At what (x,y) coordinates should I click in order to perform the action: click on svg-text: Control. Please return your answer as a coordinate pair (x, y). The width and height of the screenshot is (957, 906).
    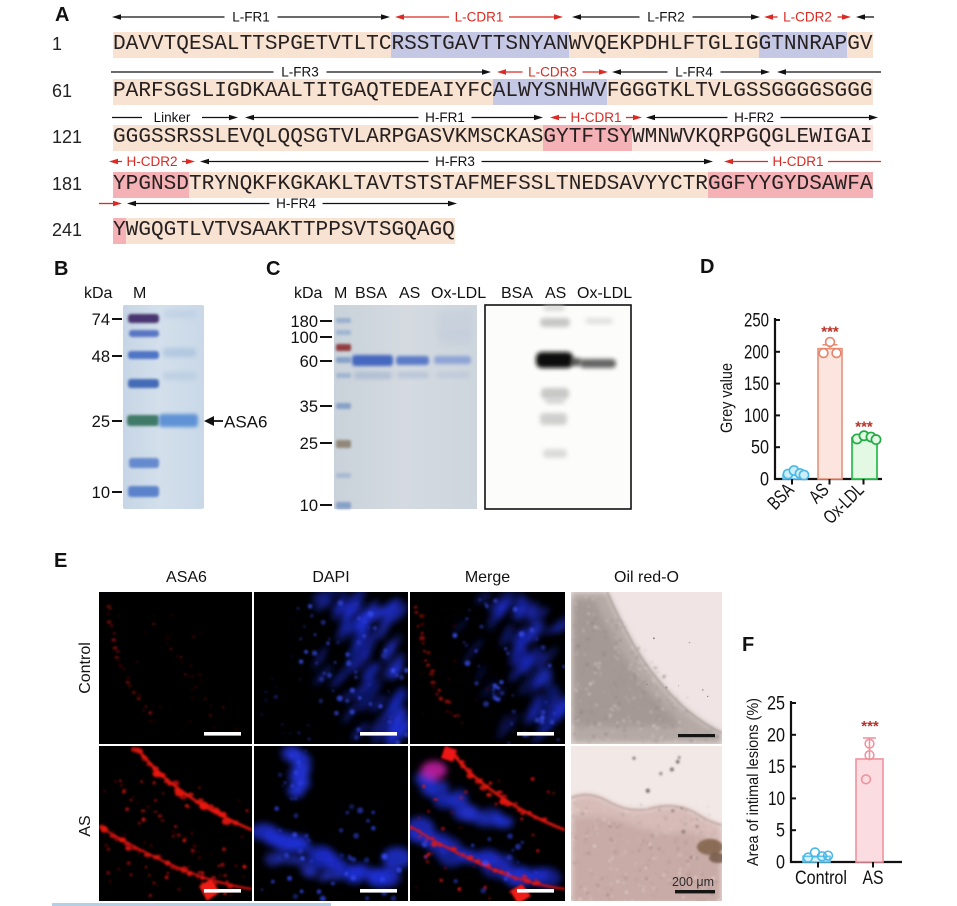
    Looking at the image, I should click on (821, 878).